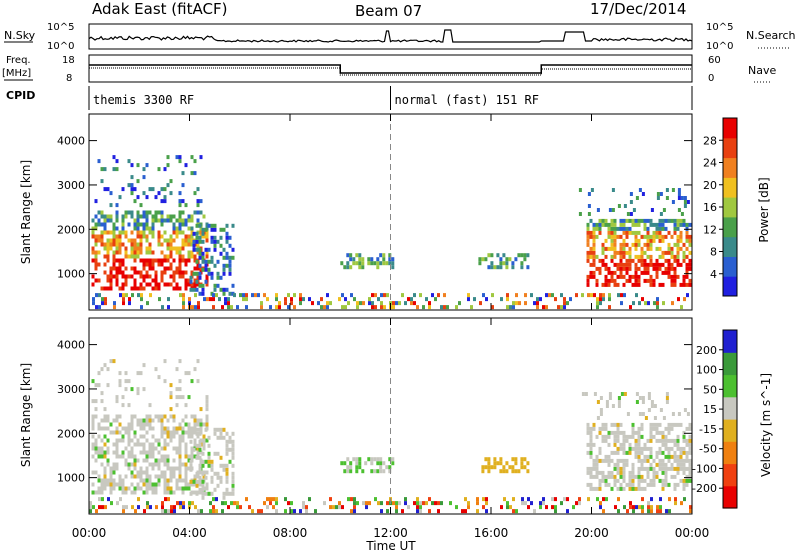 The height and width of the screenshot is (554, 800). I want to click on freq-tick-top: 18, so click(68, 60).